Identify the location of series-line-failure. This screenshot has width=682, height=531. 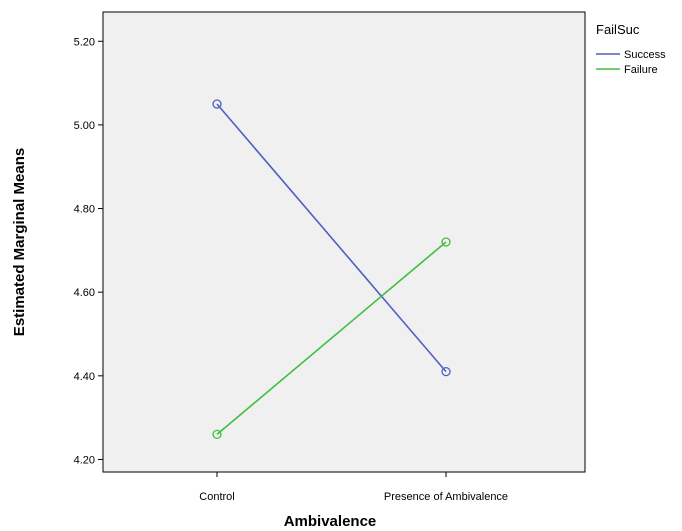
(331, 338).